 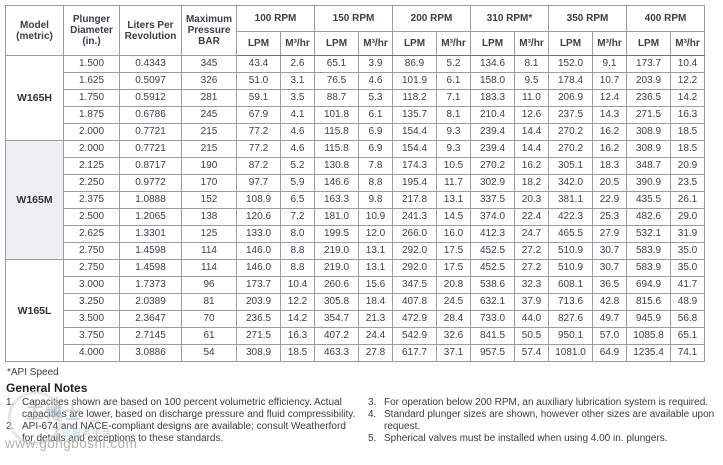 What do you see at coordinates (492, 234) in the screenshot?
I see `capacity-cell: 412.3` at bounding box center [492, 234].